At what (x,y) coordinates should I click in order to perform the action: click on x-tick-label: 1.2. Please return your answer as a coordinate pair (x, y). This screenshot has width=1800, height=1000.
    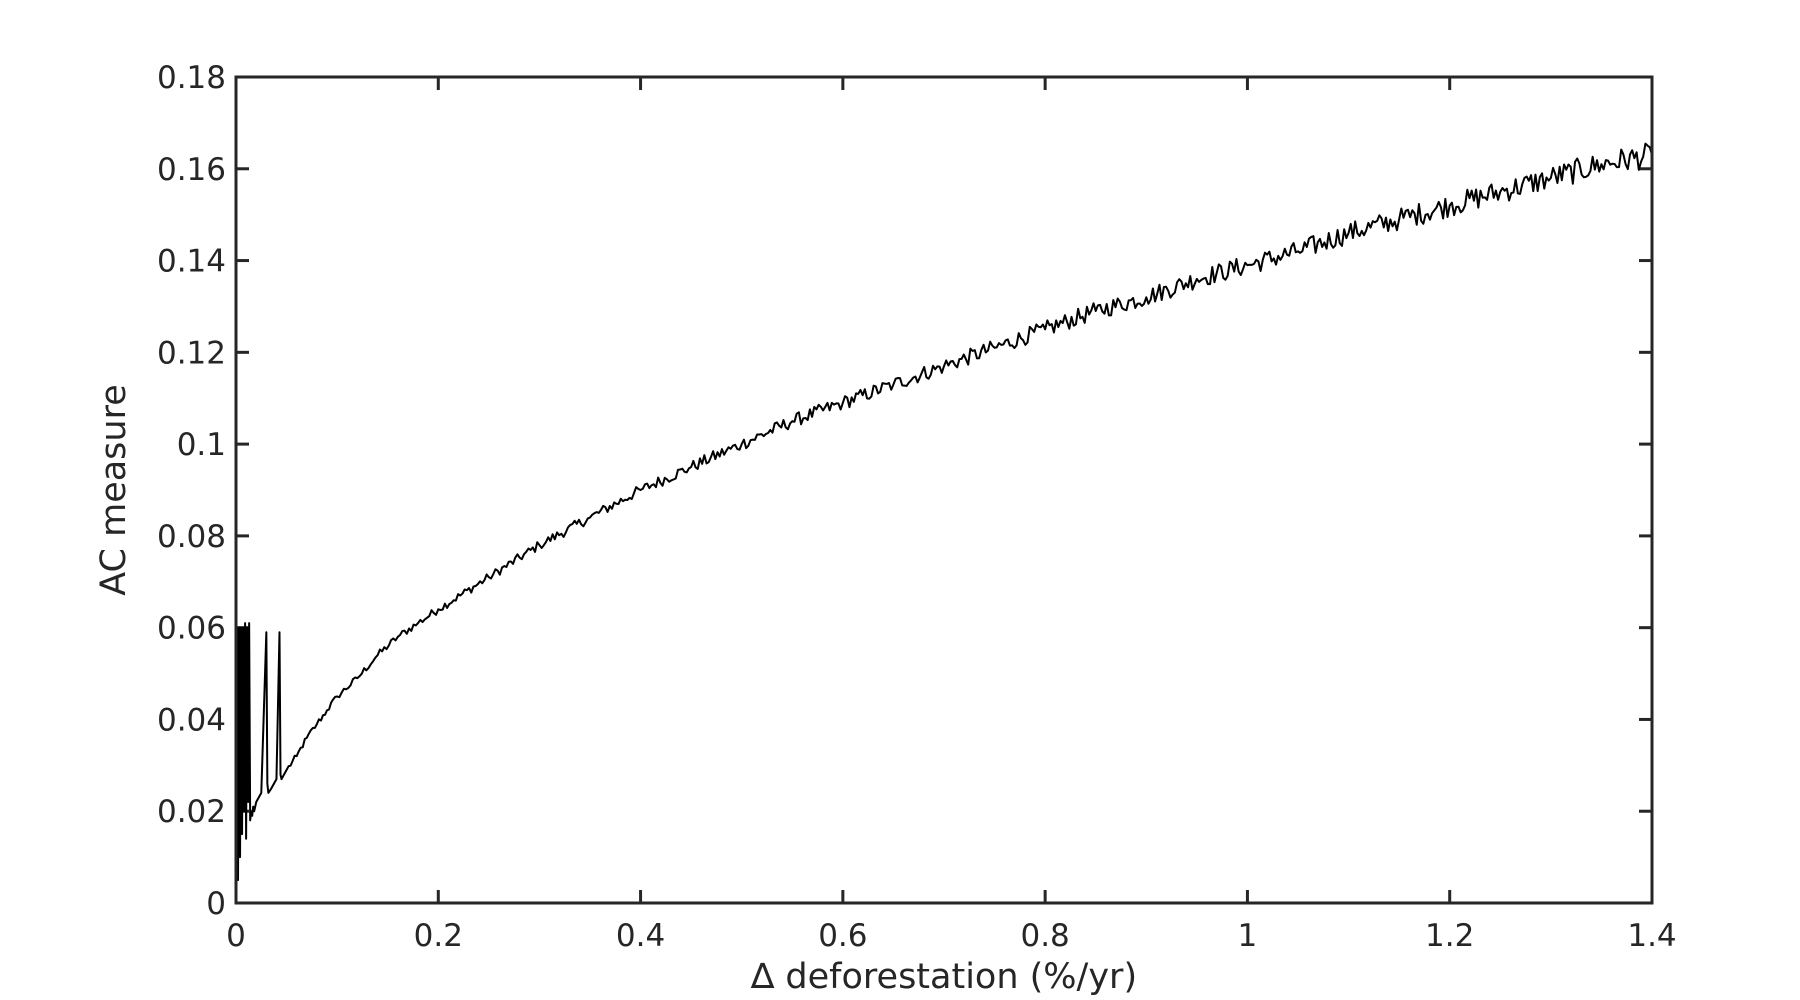
    Looking at the image, I should click on (1449, 936).